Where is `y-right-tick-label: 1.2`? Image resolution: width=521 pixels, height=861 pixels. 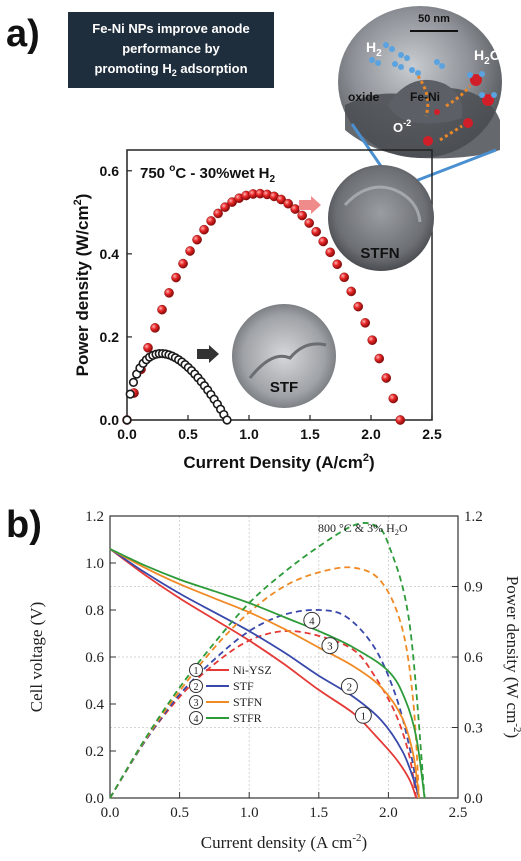
y-right-tick-label: 1.2 is located at coordinates (473, 517).